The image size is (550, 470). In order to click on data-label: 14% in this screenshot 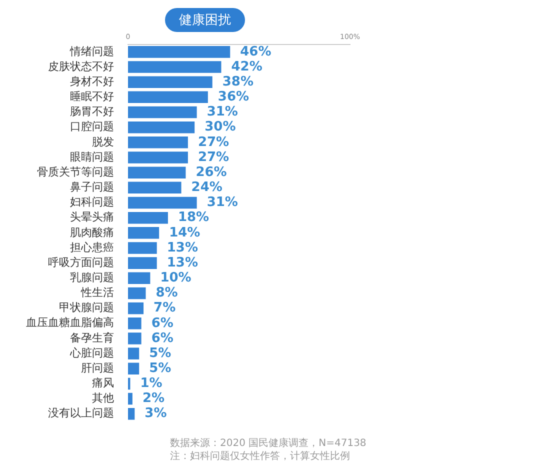, I will do `click(184, 232)`.